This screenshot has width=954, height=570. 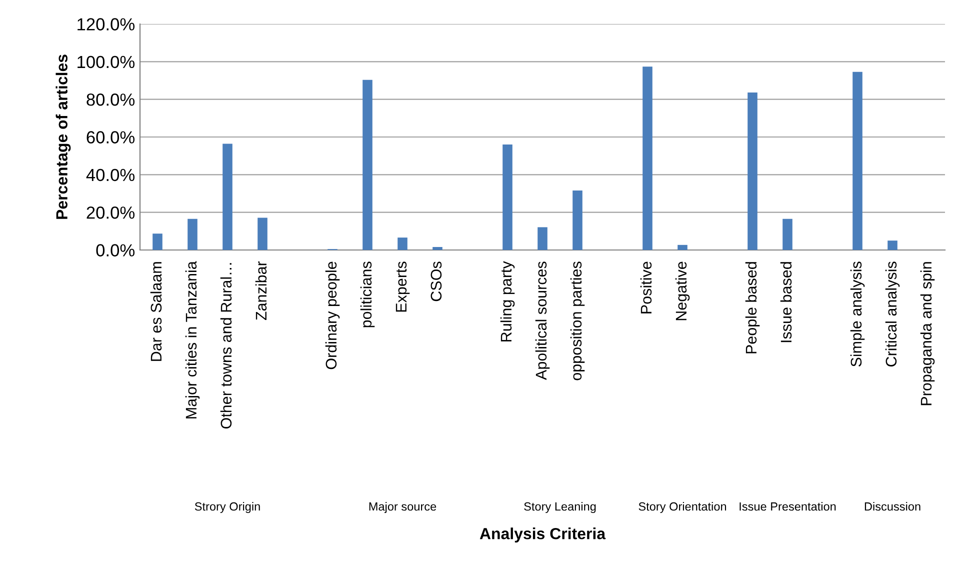 I want to click on x-tick-label: CSOs, so click(x=436, y=282).